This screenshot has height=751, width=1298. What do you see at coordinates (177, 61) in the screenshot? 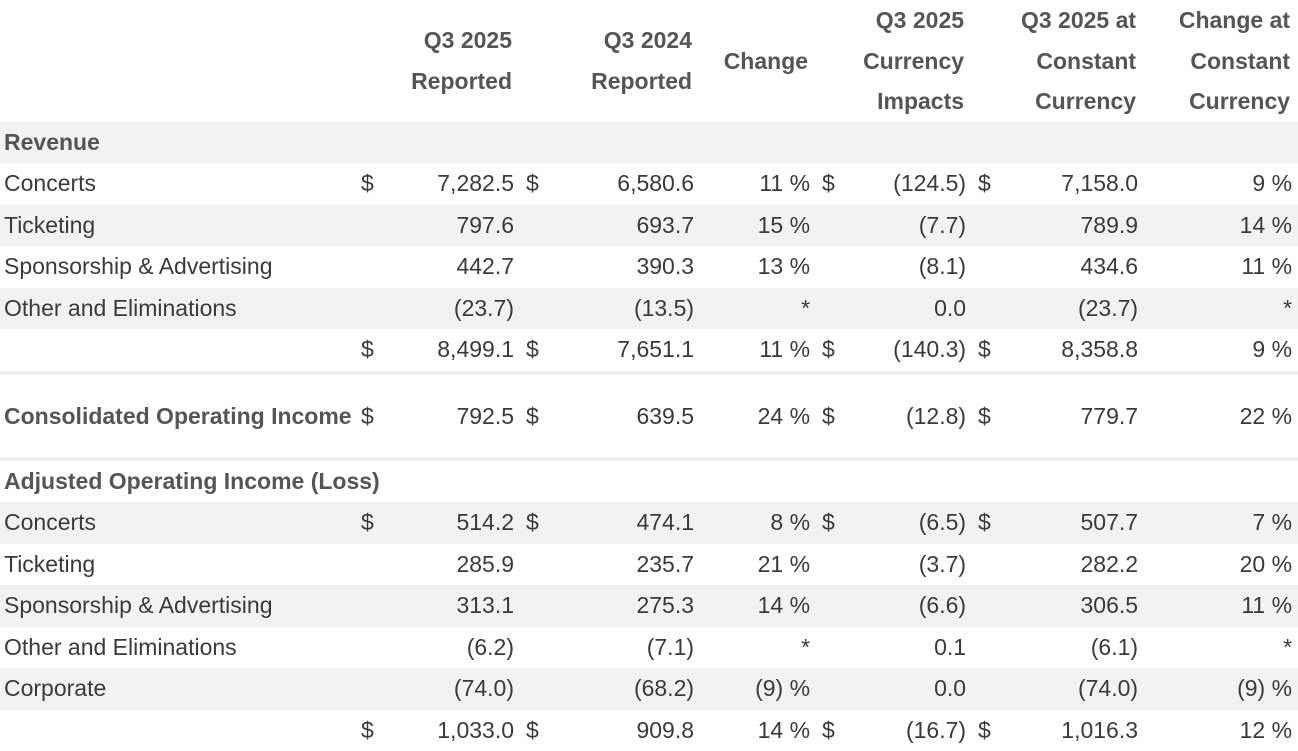
I see `header-cell` at bounding box center [177, 61].